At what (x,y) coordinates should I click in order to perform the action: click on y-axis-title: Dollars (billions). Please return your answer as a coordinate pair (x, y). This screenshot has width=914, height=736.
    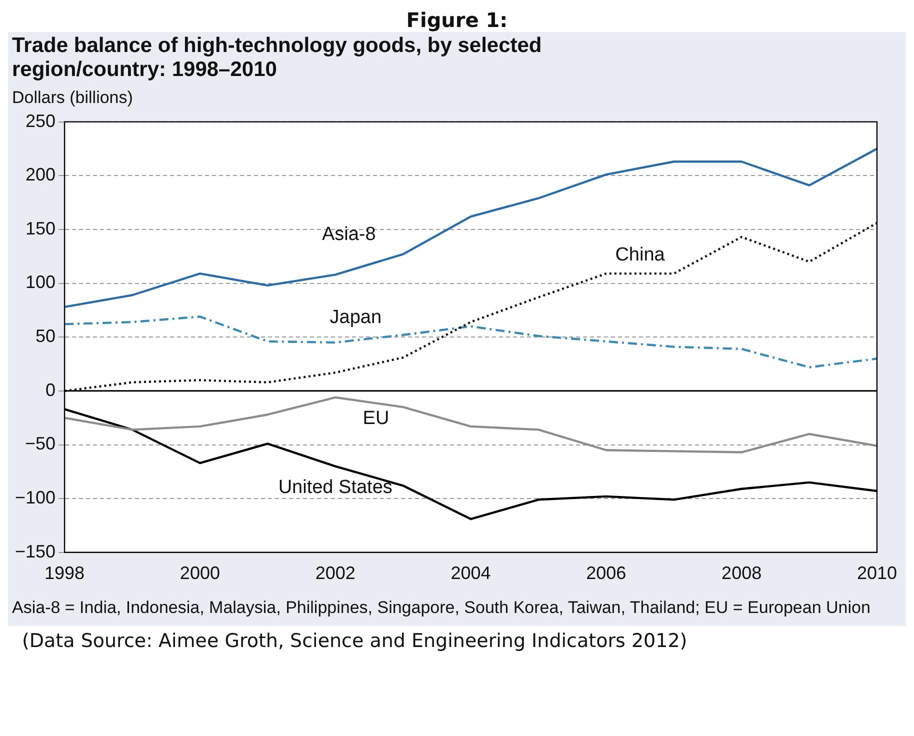
    Looking at the image, I should click on (73, 98).